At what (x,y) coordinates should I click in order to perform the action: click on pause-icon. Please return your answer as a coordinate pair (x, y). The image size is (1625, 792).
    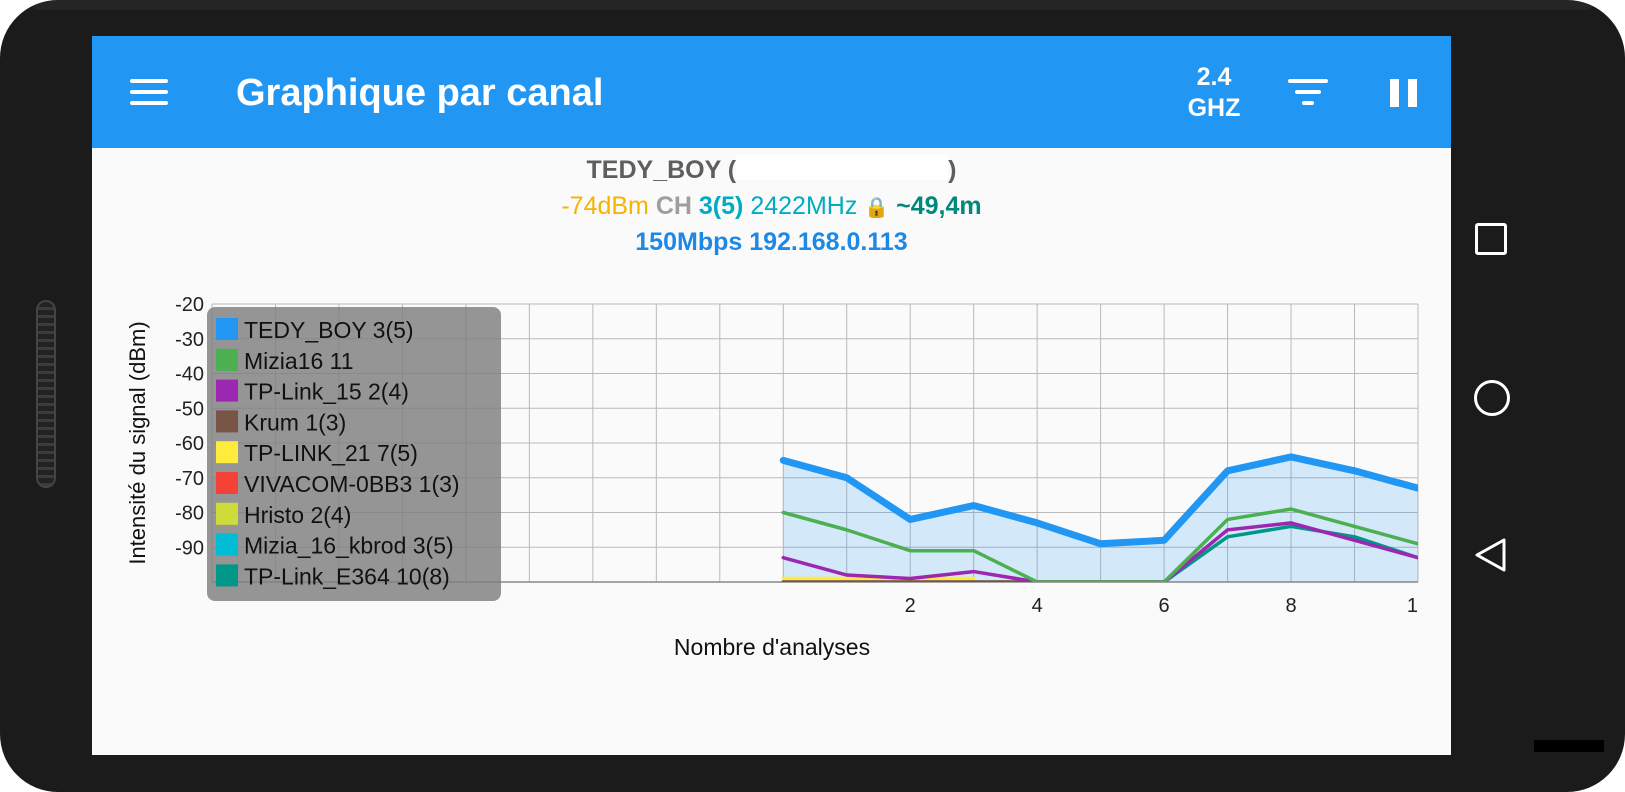
    Looking at the image, I should click on (1405, 93).